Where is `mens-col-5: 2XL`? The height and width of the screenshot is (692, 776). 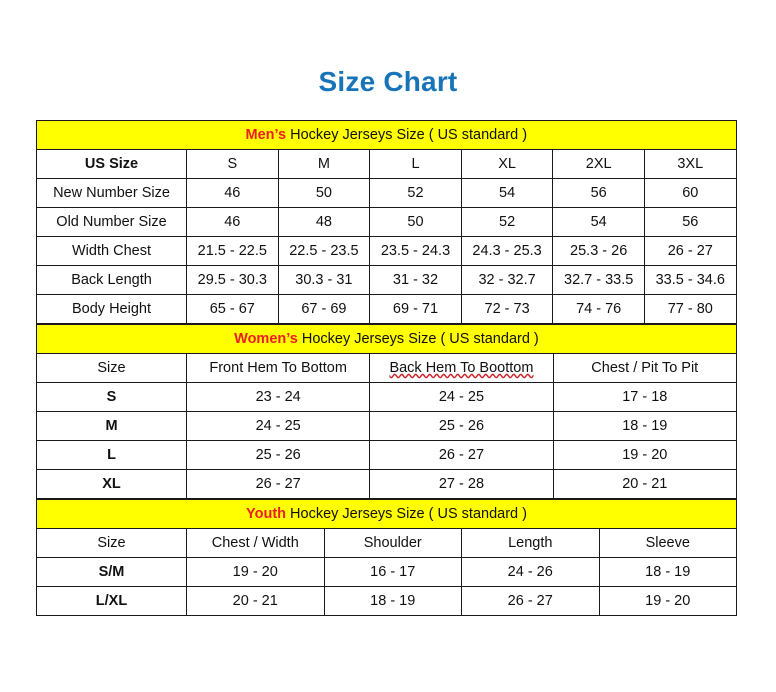 mens-col-5: 2XL is located at coordinates (598, 164).